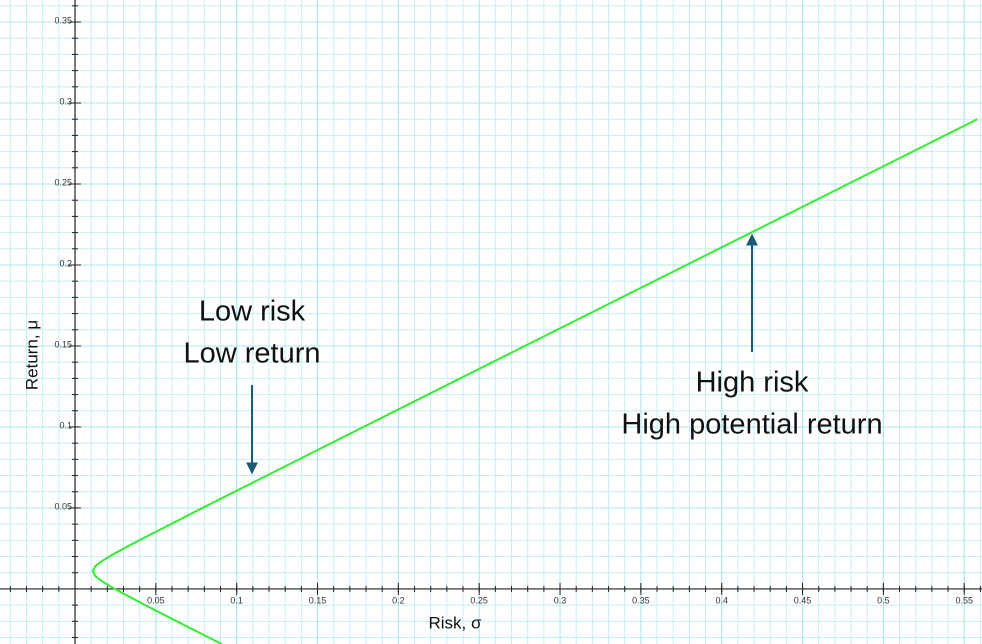  What do you see at coordinates (964, 600) in the screenshot?
I see `x-tick-label: 0.55` at bounding box center [964, 600].